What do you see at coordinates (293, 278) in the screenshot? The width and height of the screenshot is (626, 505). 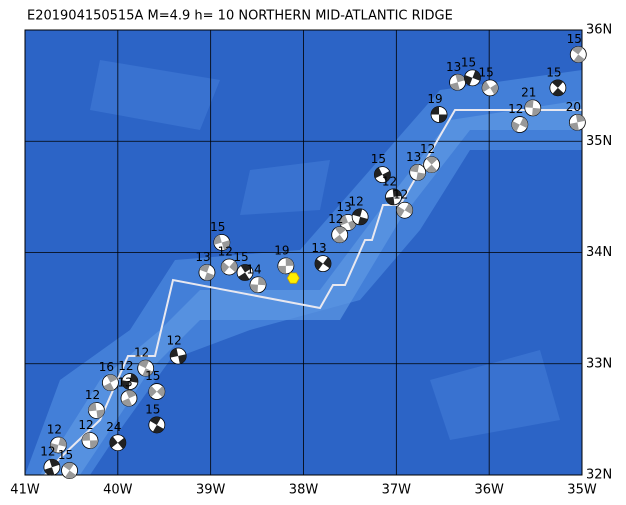 I see `main-event` at bounding box center [293, 278].